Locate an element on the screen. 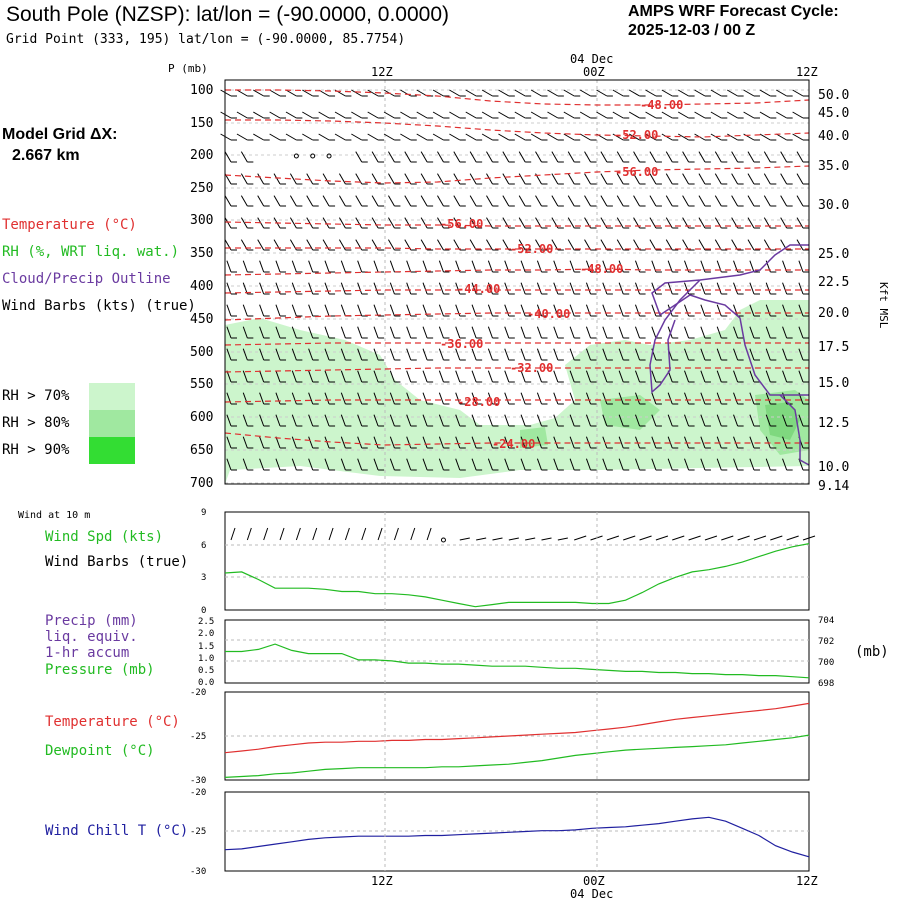 The height and width of the screenshot is (900, 900). time-gridlines is located at coordinates (491, 691).